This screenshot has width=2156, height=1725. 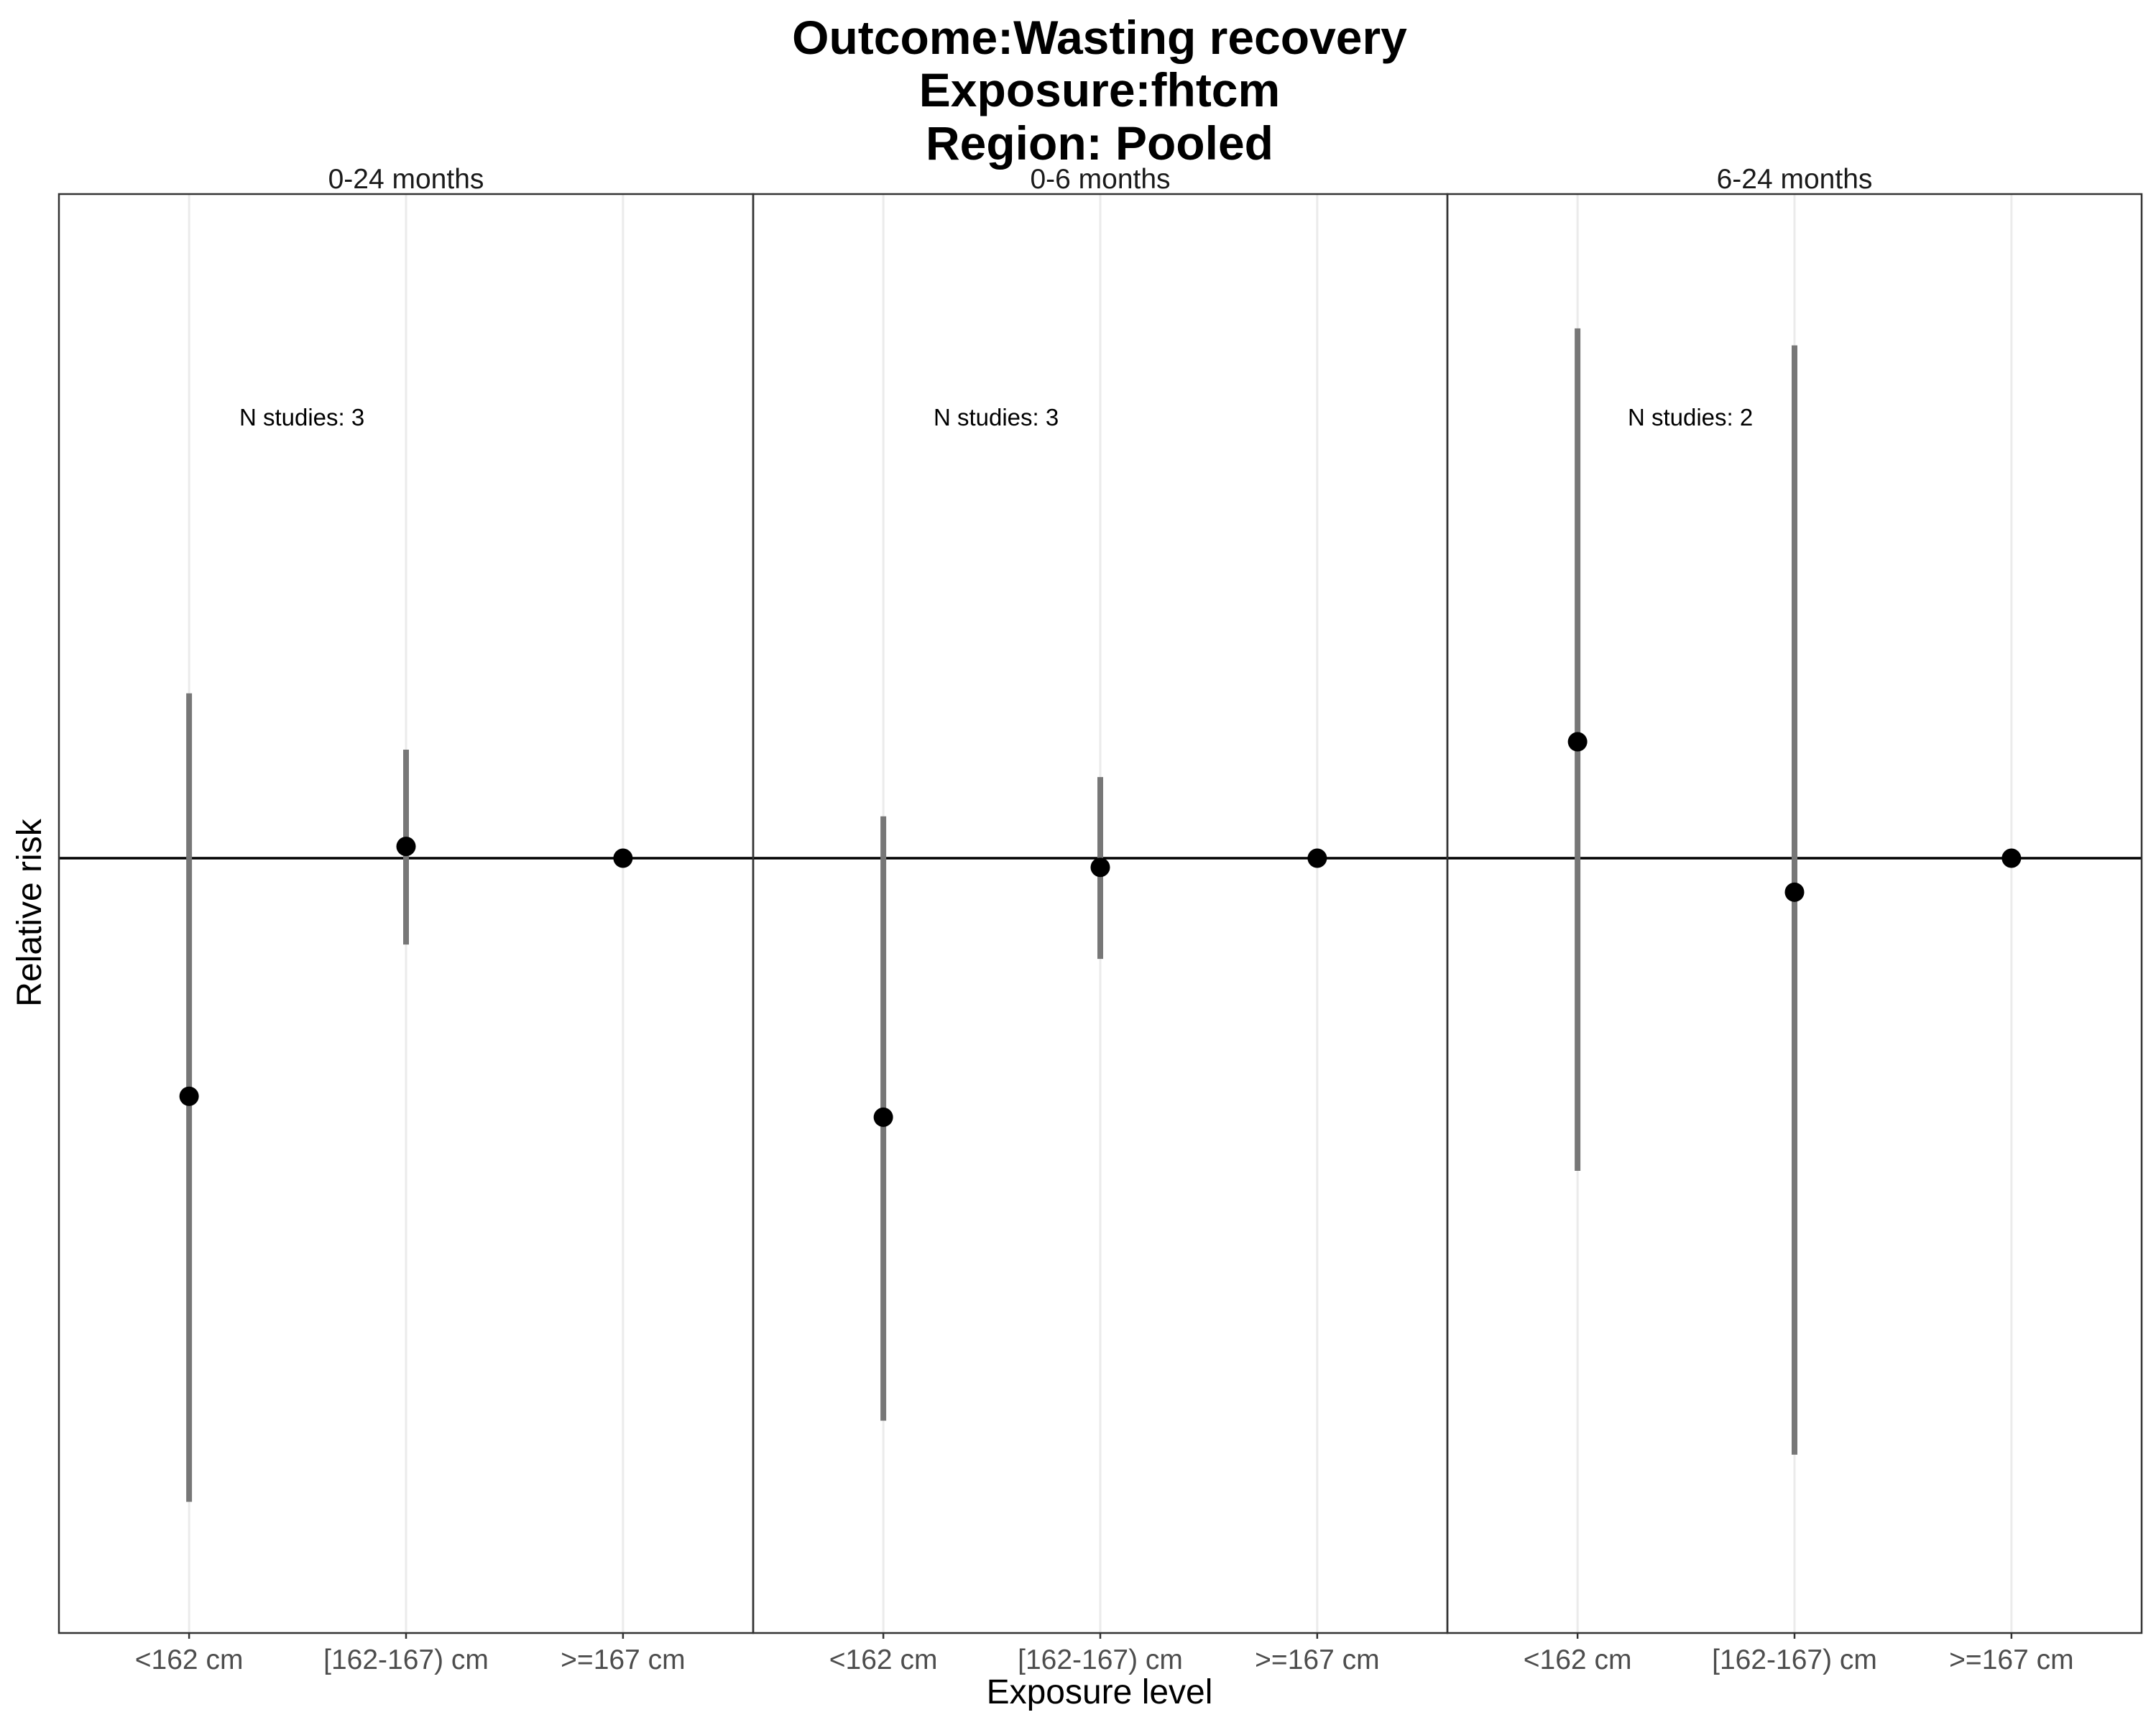 I want to click on y-axis-title: Relative risk, so click(x=30, y=912).